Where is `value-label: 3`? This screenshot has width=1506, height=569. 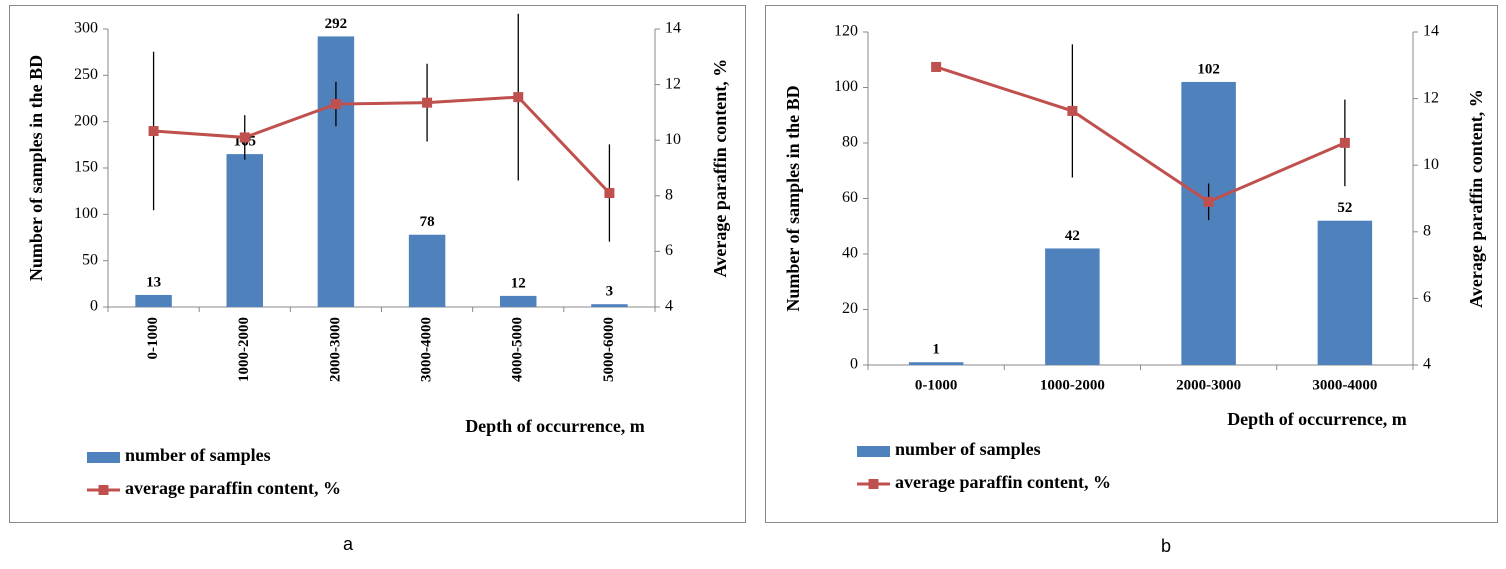
value-label: 3 is located at coordinates (610, 292).